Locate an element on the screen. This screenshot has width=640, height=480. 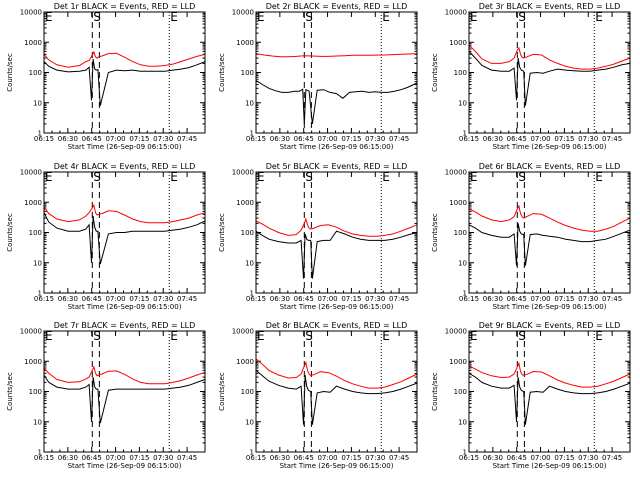
panel-title: Det 5r BLACK = Events, RED = LLD is located at coordinates (337, 166).